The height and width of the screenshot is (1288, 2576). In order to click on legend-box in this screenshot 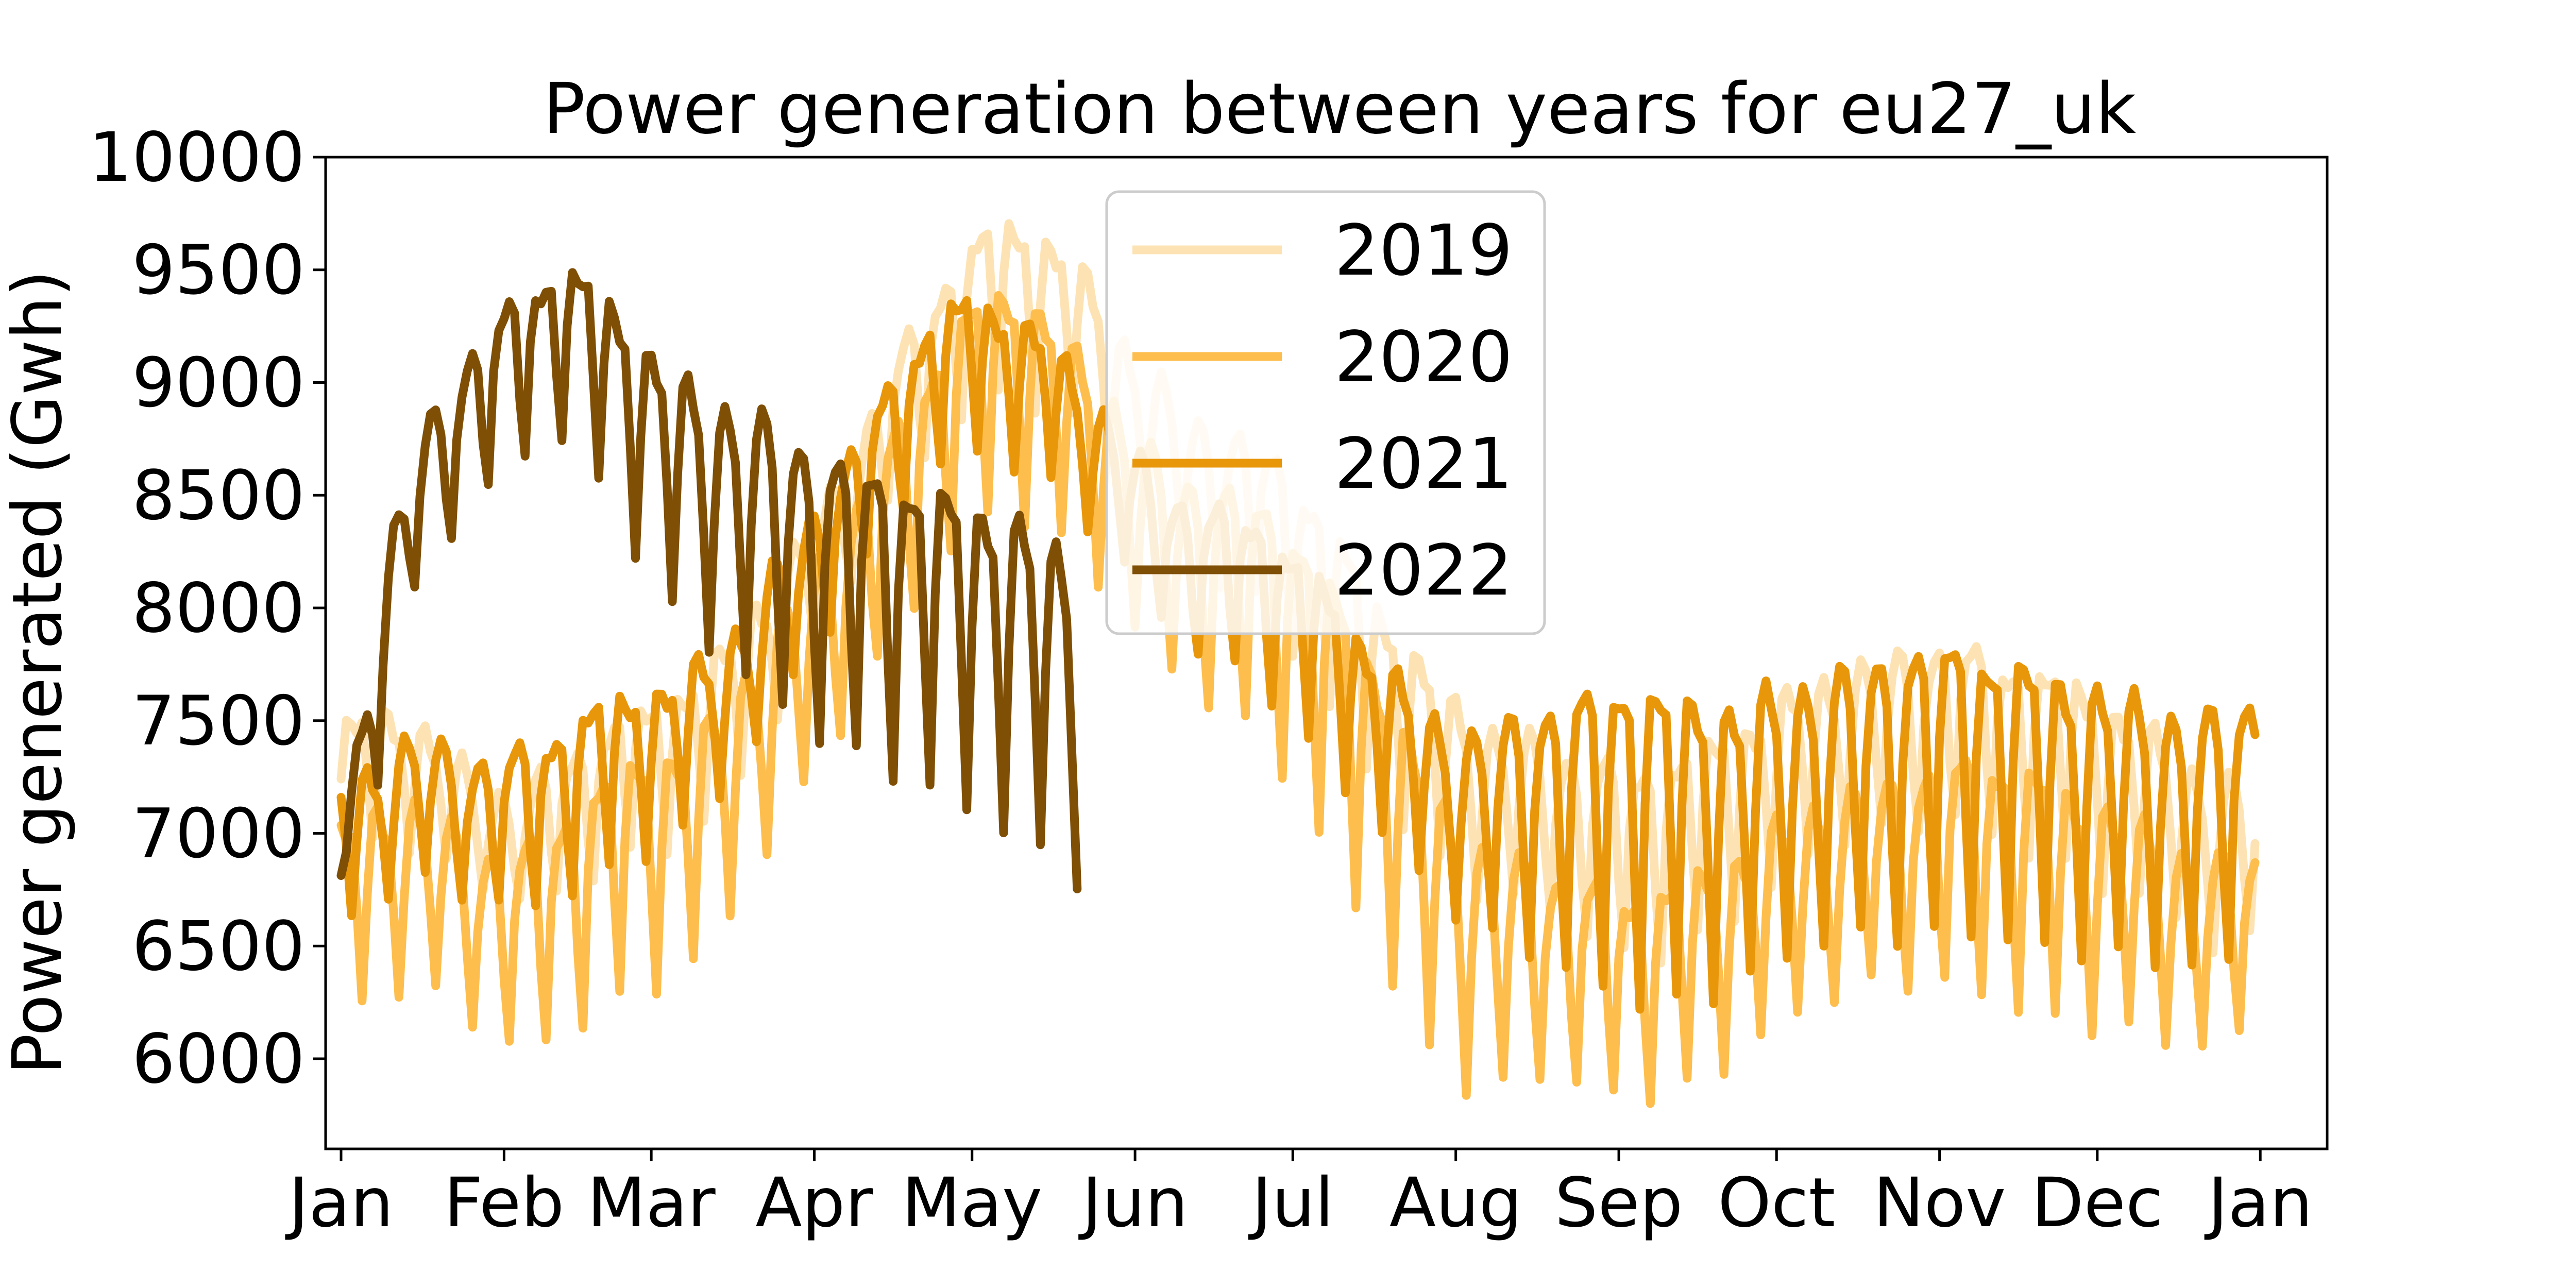, I will do `click(1325, 412)`.